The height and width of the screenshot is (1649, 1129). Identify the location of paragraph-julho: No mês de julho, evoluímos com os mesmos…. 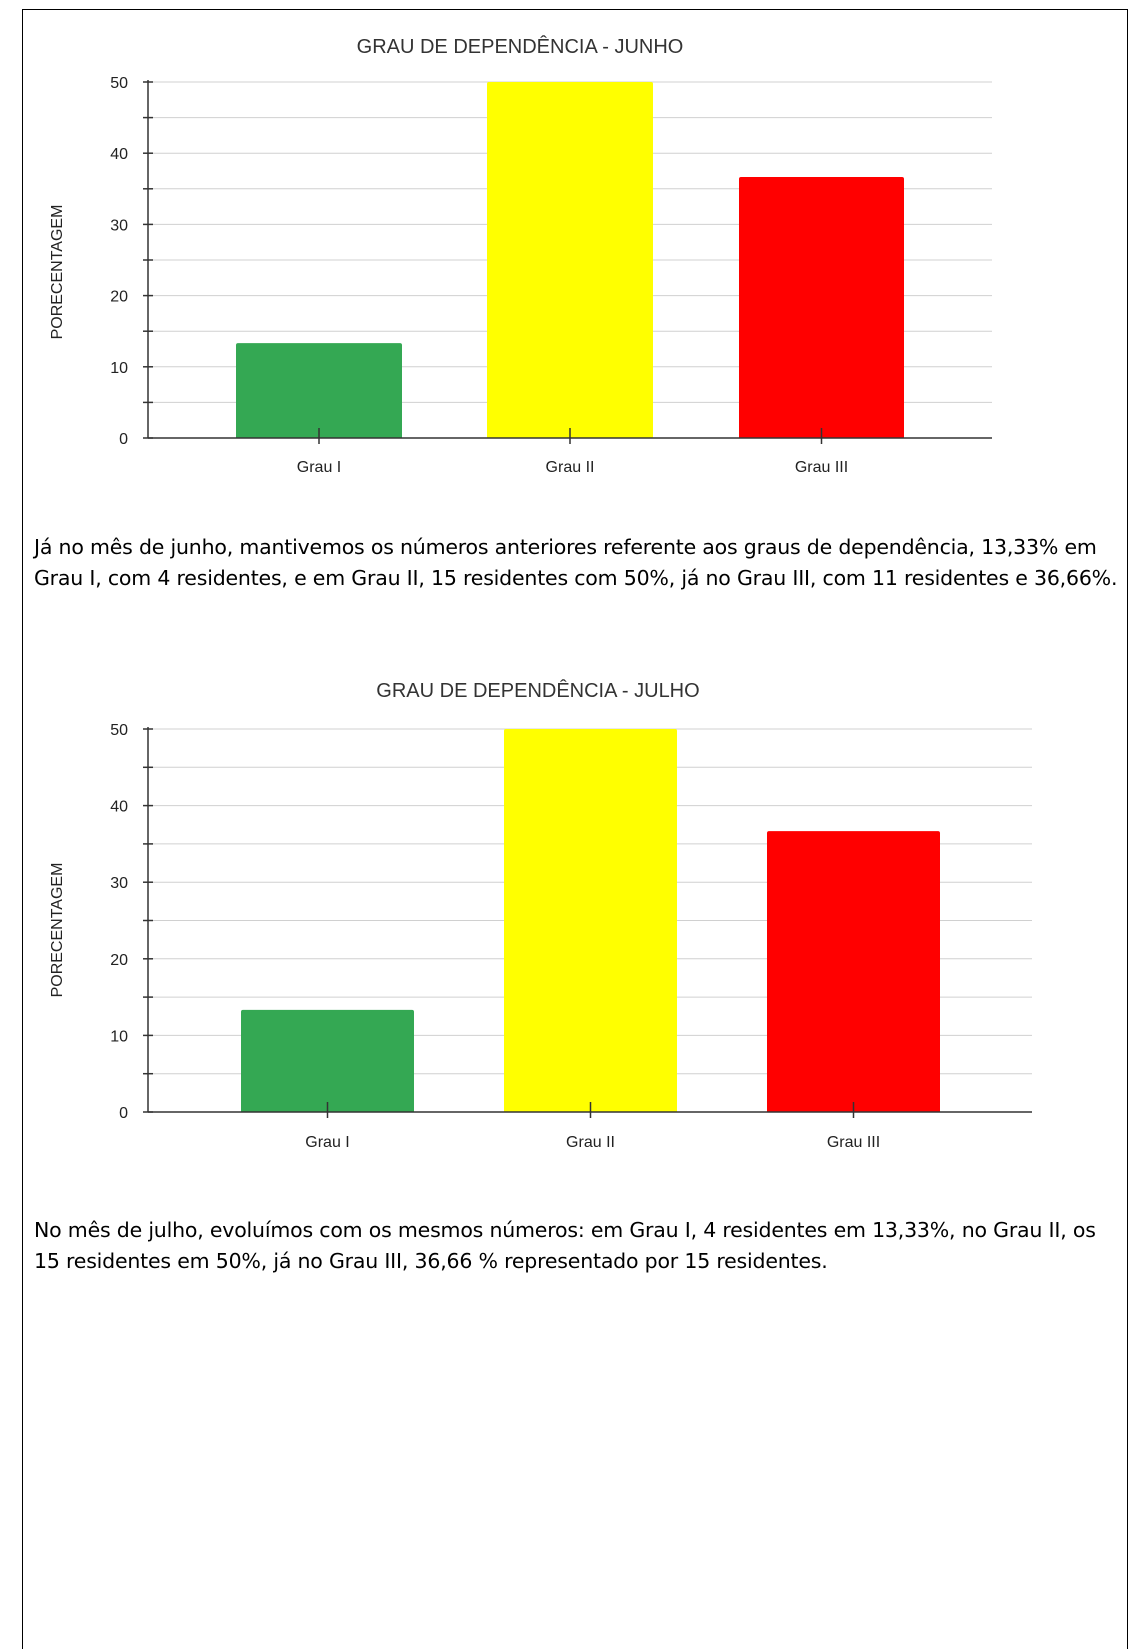
(565, 1245).